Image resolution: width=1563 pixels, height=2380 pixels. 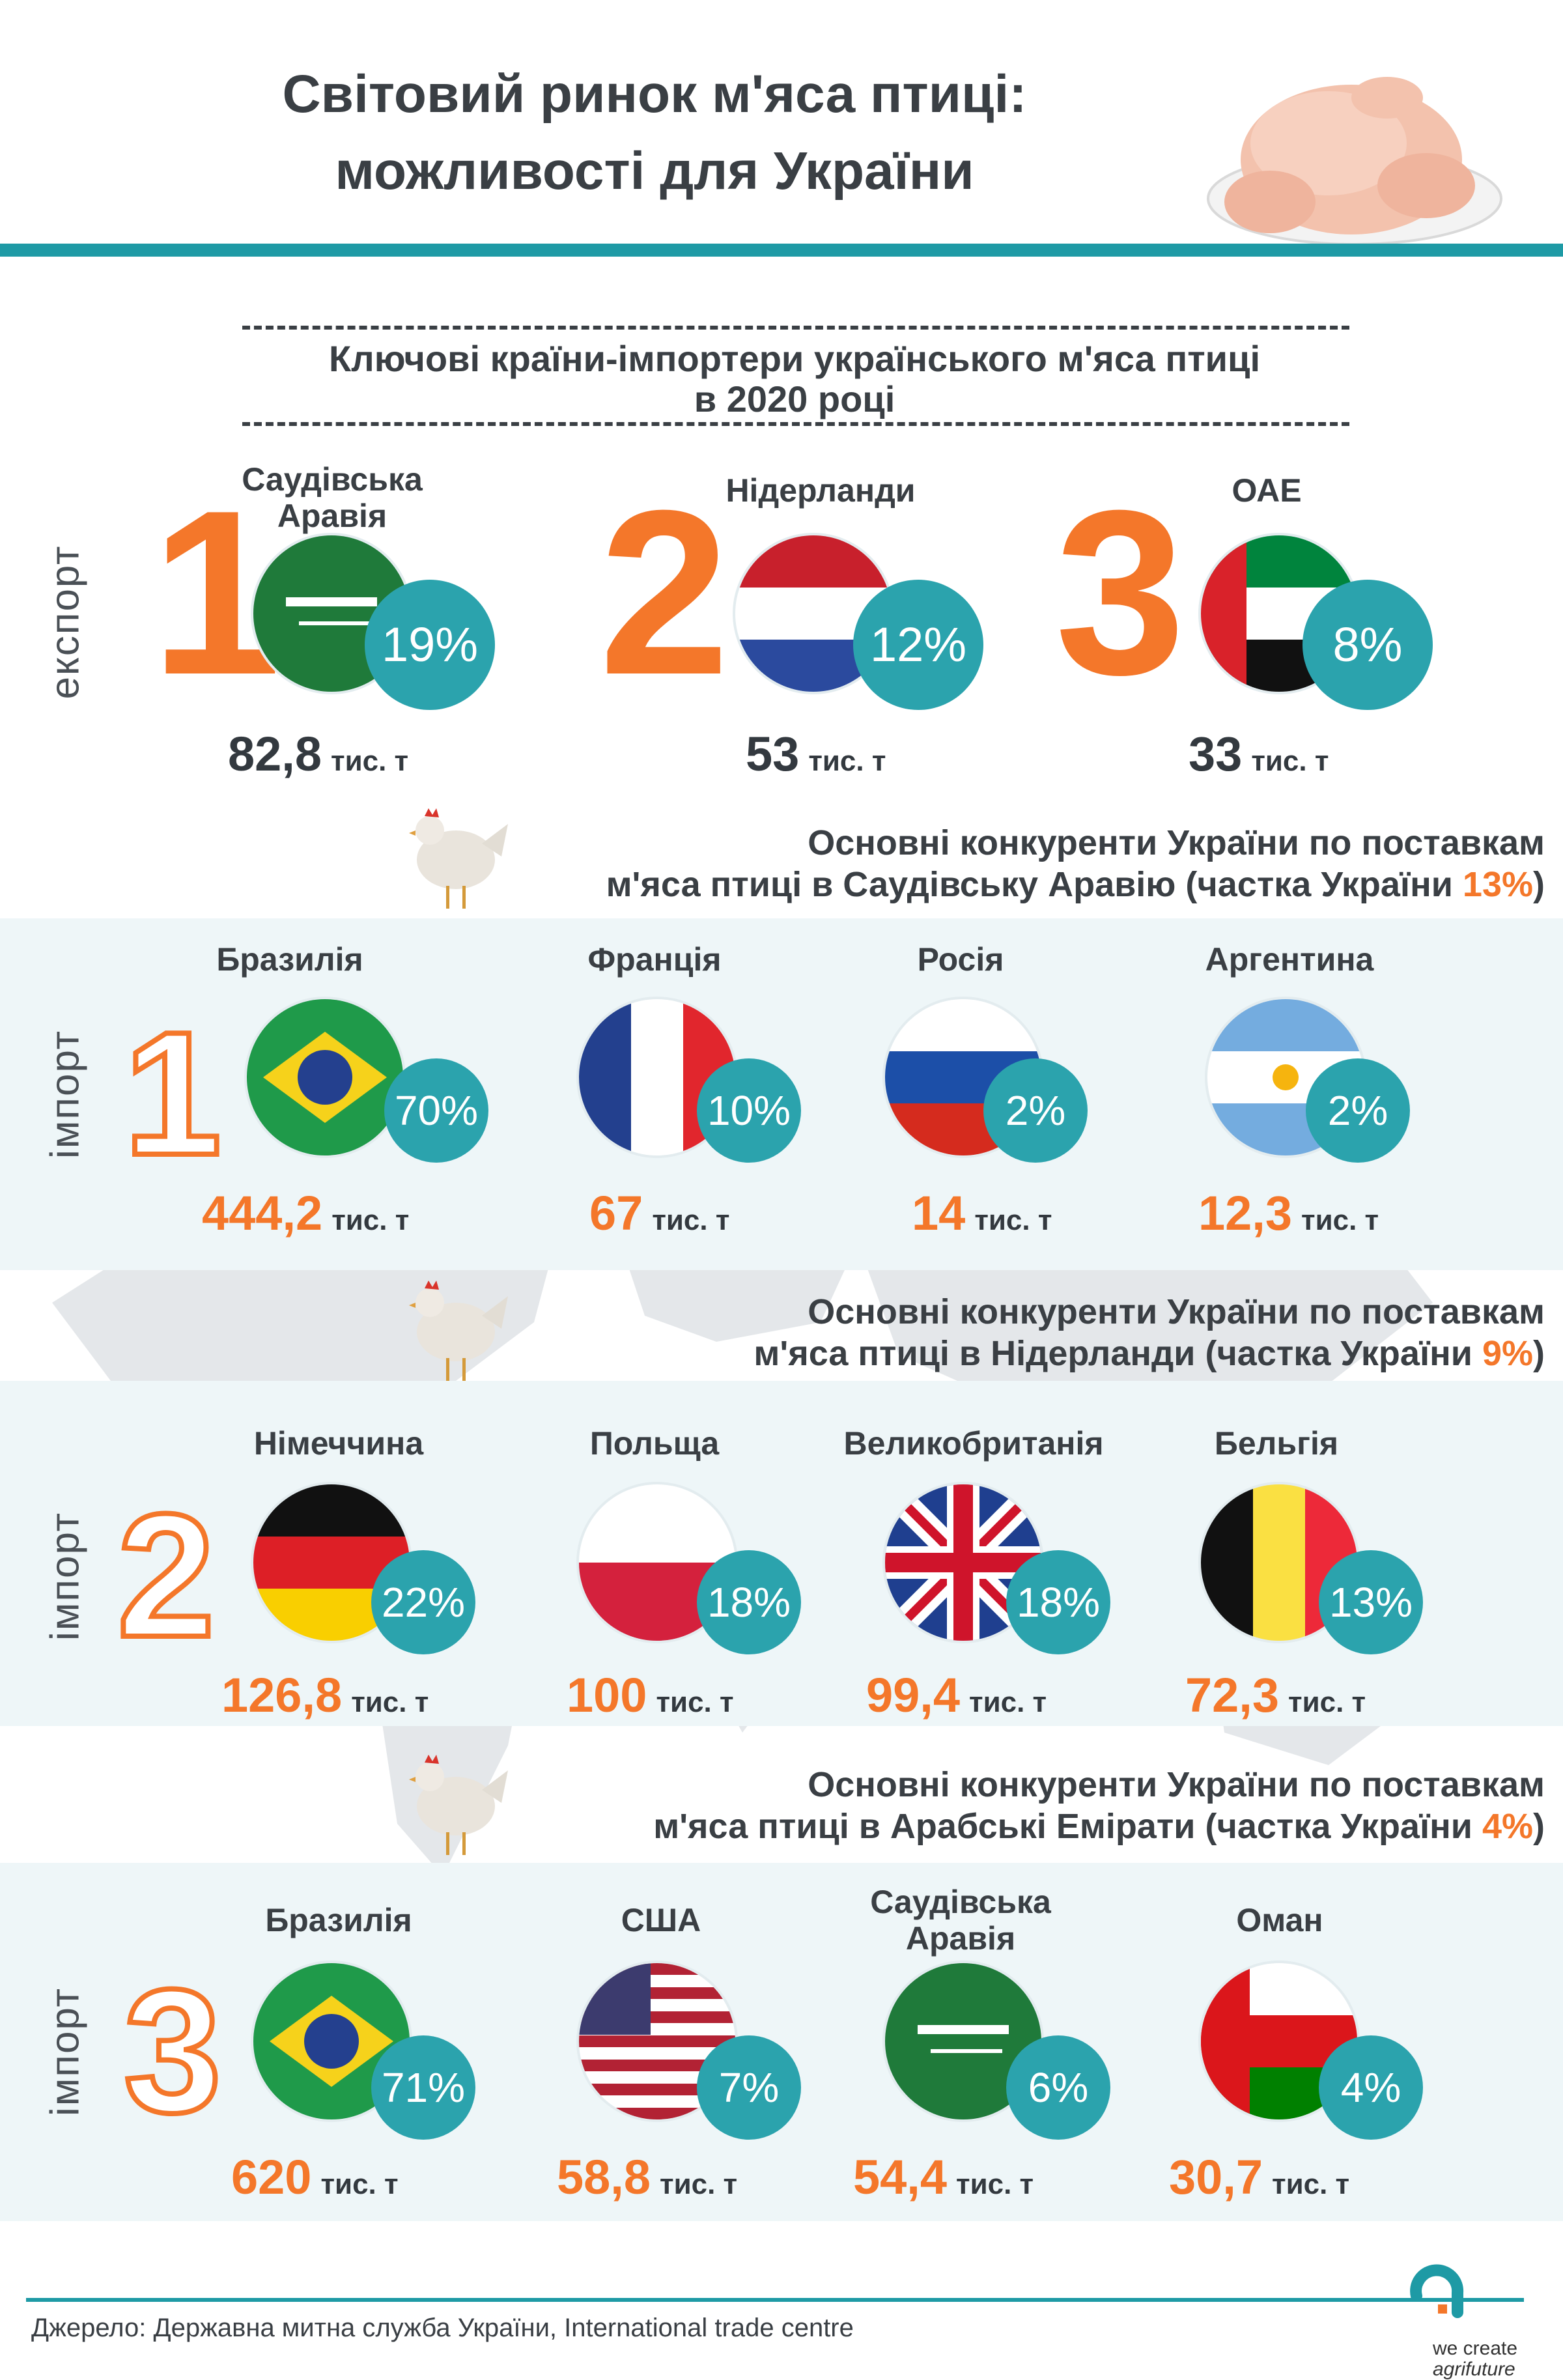 What do you see at coordinates (359, 2184) in the screenshot?
I see `import-3-volume-1-unit: тис. т` at bounding box center [359, 2184].